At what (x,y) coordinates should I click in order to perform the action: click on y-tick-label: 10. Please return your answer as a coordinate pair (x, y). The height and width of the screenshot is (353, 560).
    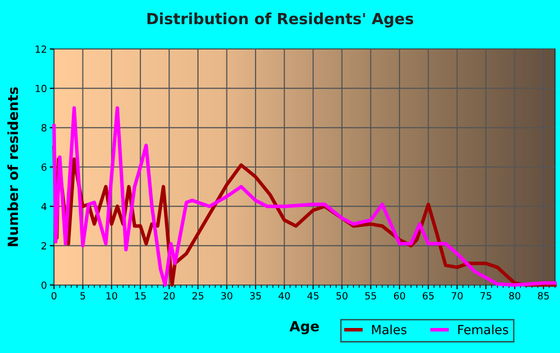
    Looking at the image, I should click on (41, 88).